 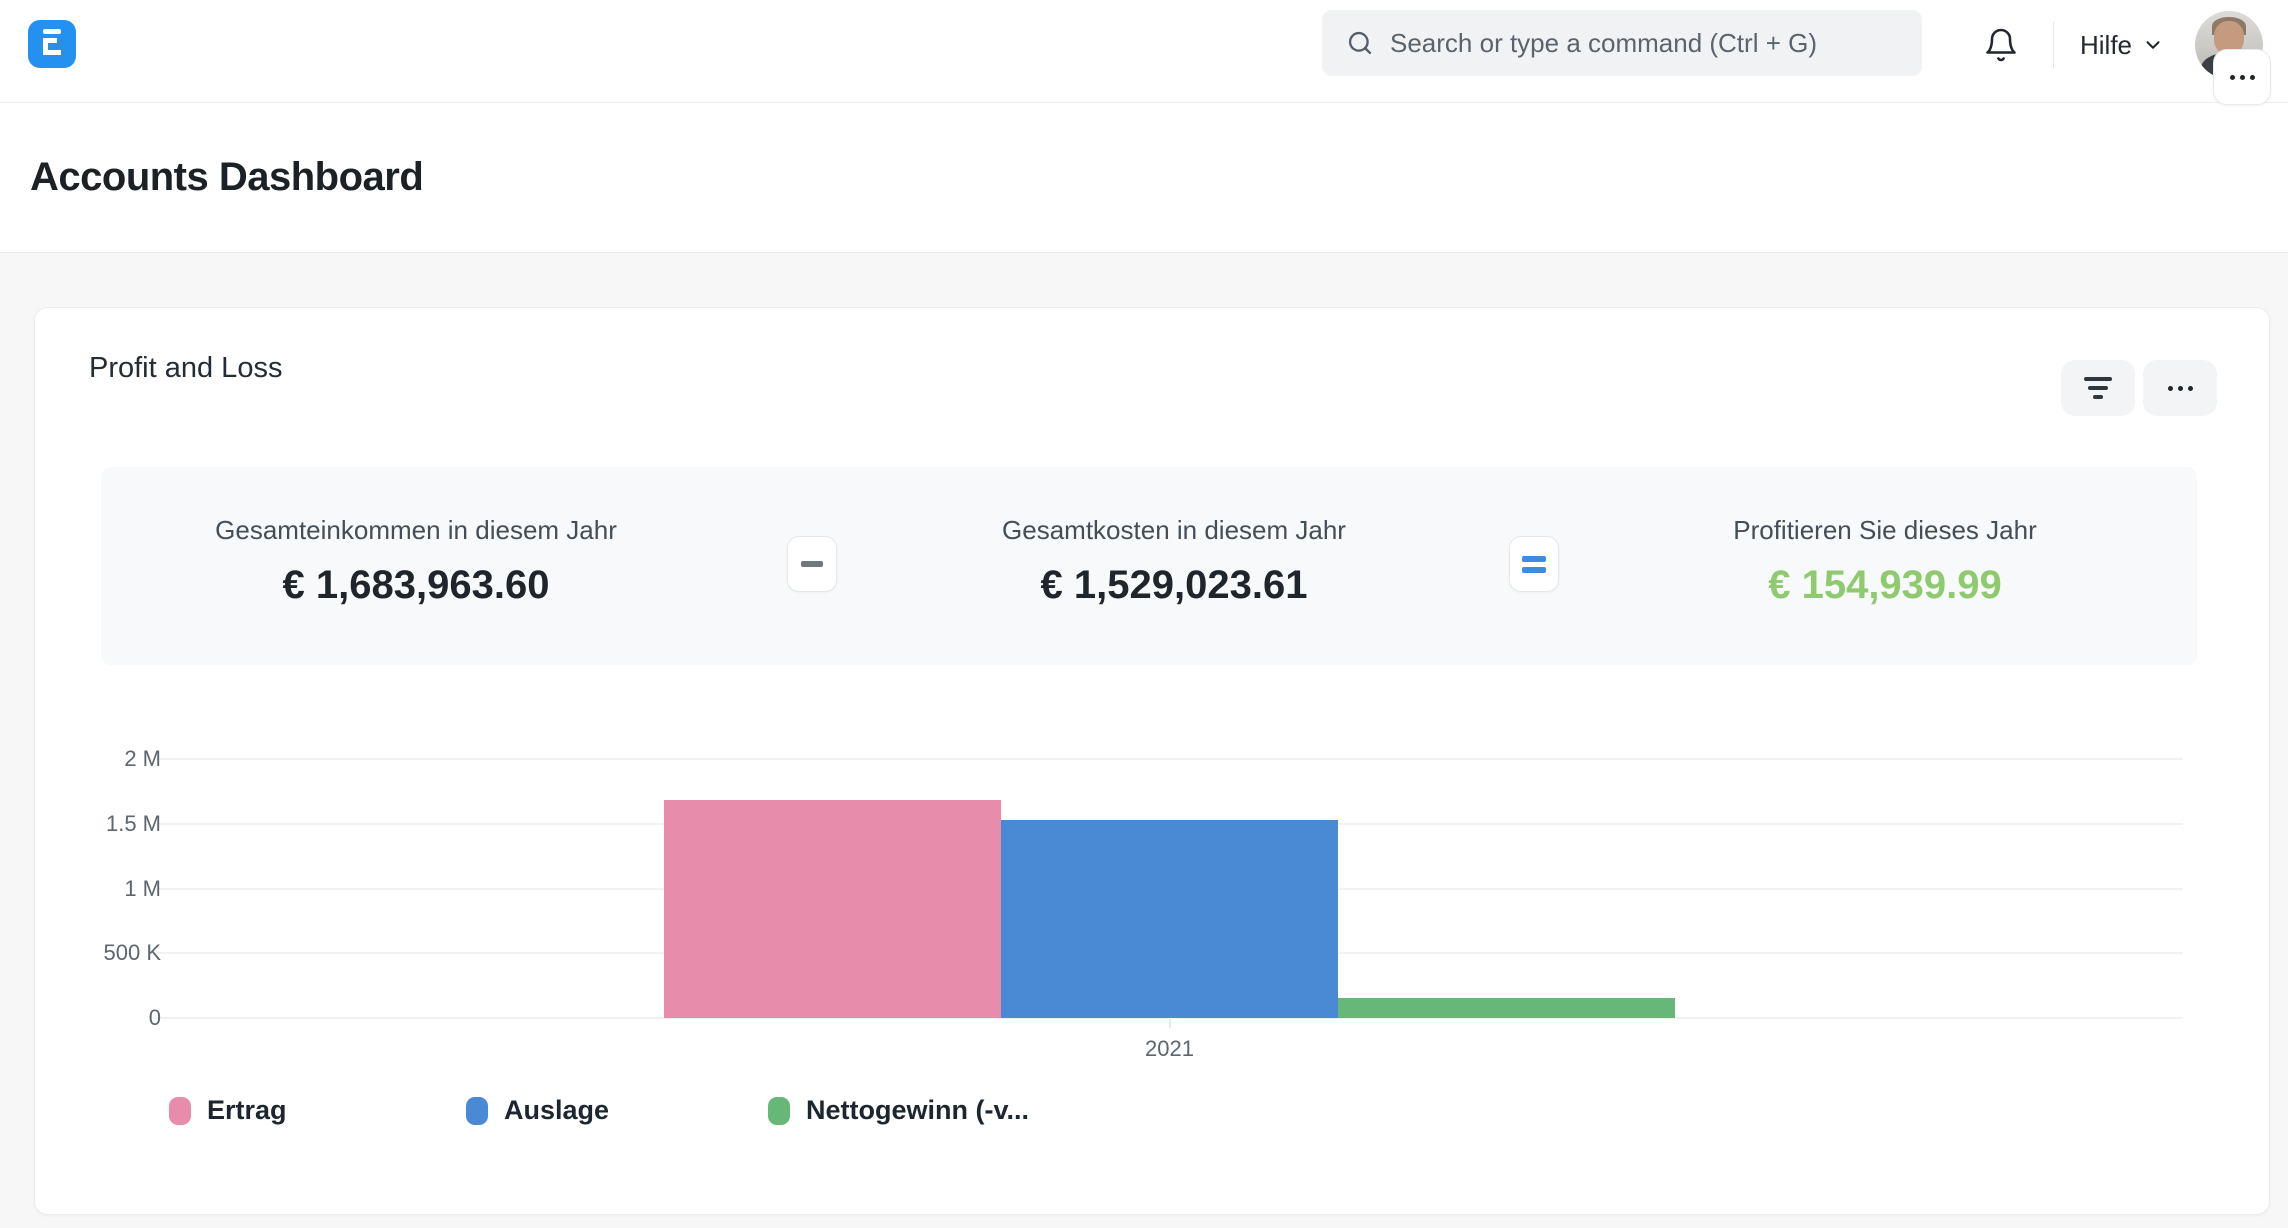 I want to click on stat-label: Gesamtkosten in diesem Jahr, so click(x=1174, y=530).